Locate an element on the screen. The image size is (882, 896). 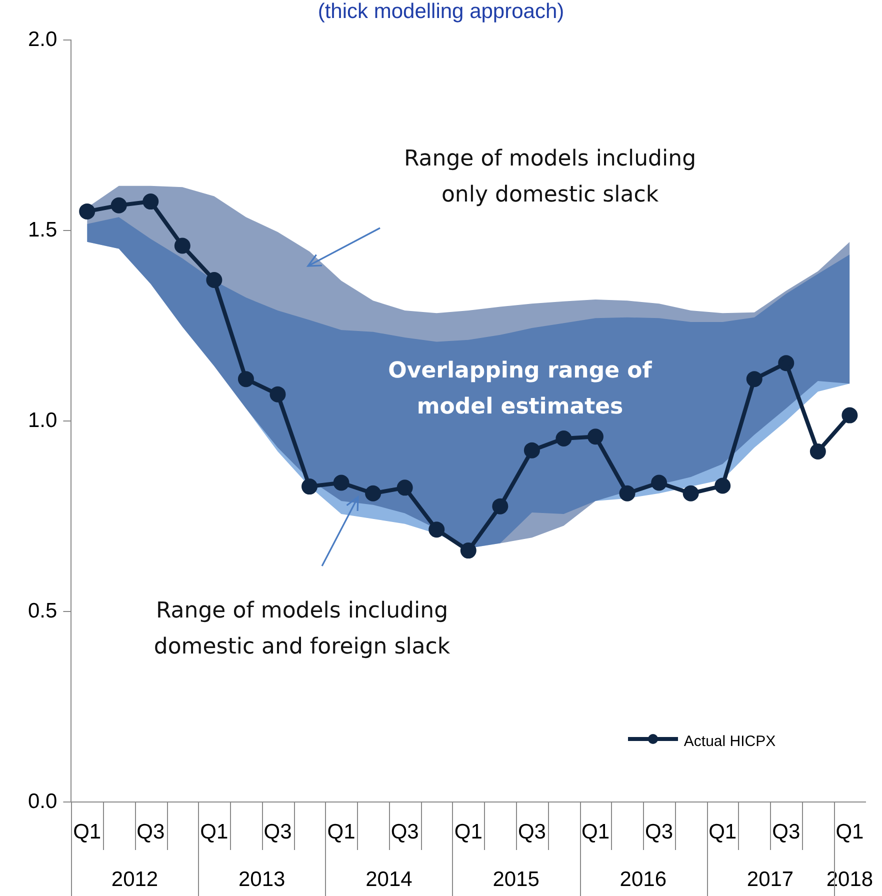
text: 2015 is located at coordinates (516, 879).